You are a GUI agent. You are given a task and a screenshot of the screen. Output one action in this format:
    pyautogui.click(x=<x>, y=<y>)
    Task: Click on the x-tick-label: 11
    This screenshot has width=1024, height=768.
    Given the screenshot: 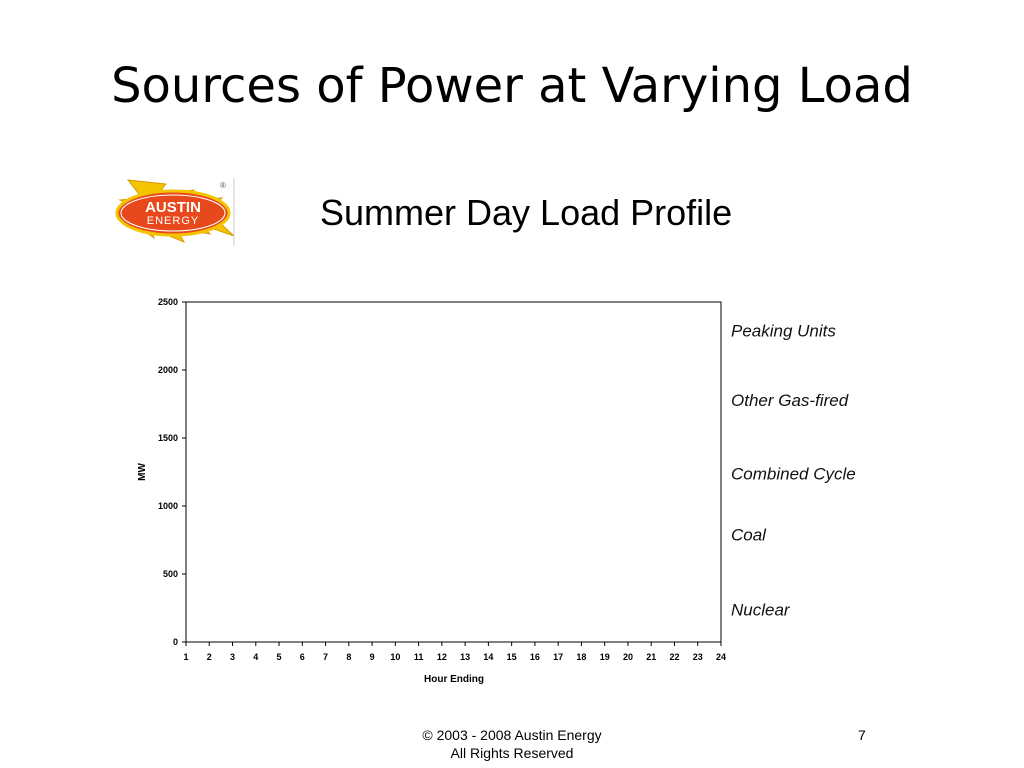 What is the action you would take?
    pyautogui.click(x=419, y=657)
    